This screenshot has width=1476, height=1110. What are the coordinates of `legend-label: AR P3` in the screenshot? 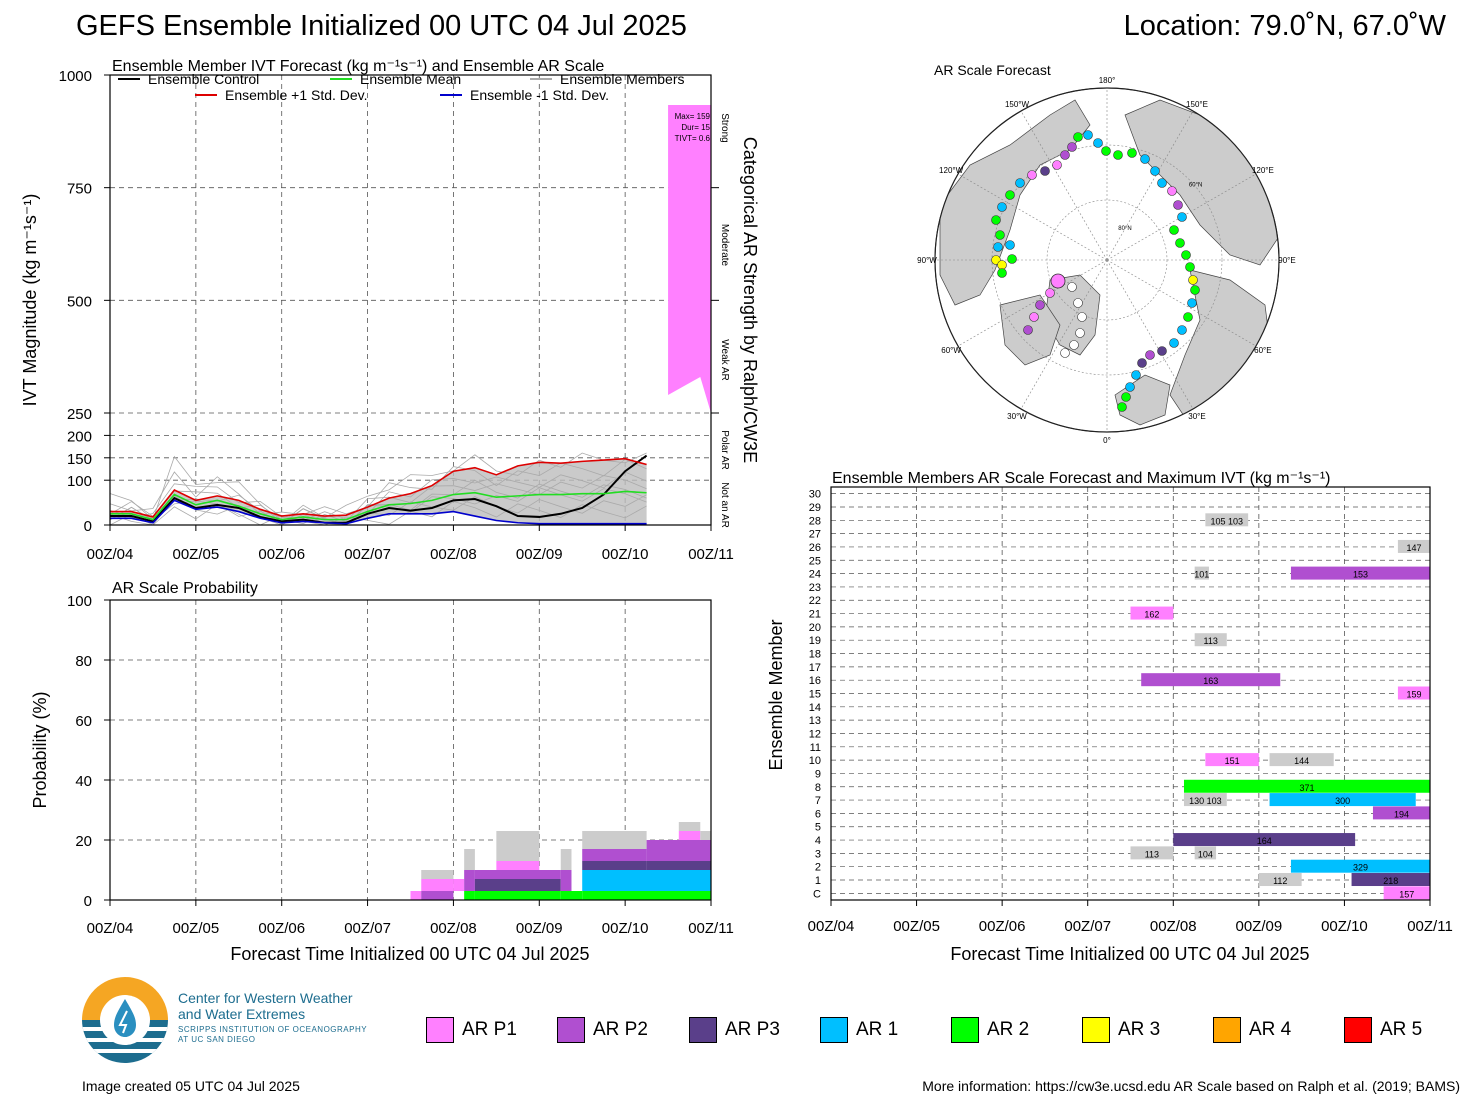 It's located at (752, 1029).